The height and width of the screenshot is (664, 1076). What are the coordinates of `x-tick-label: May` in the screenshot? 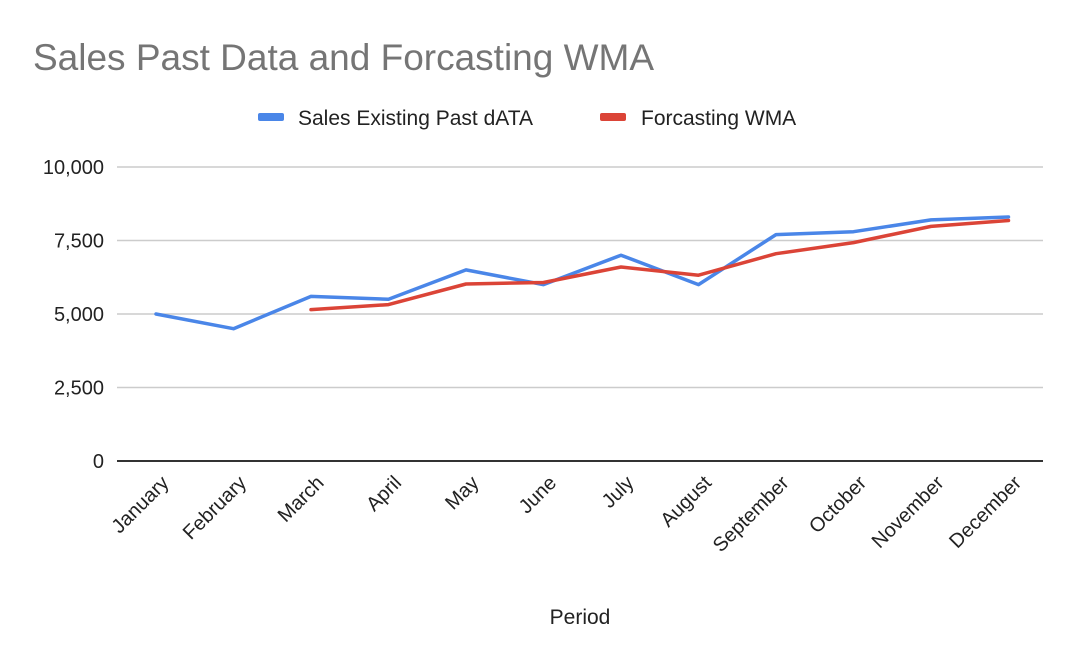 It's located at (462, 493).